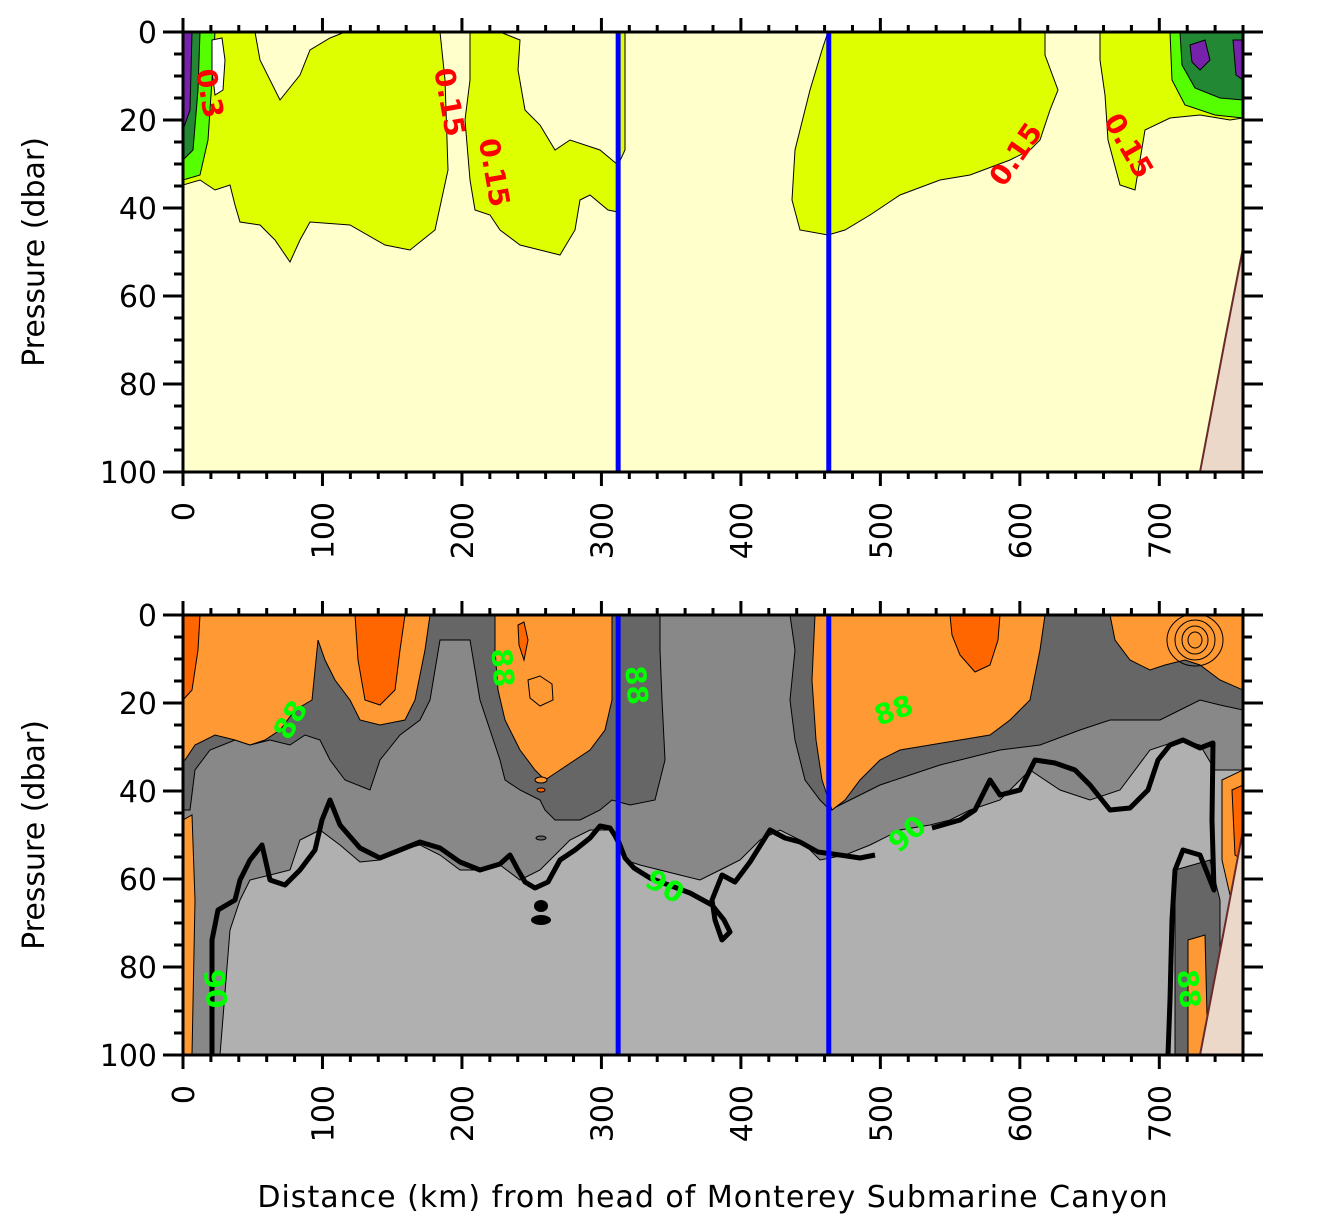 This screenshot has height=1232, width=1332. I want to click on top-contour-region-middle, so click(545, 144).